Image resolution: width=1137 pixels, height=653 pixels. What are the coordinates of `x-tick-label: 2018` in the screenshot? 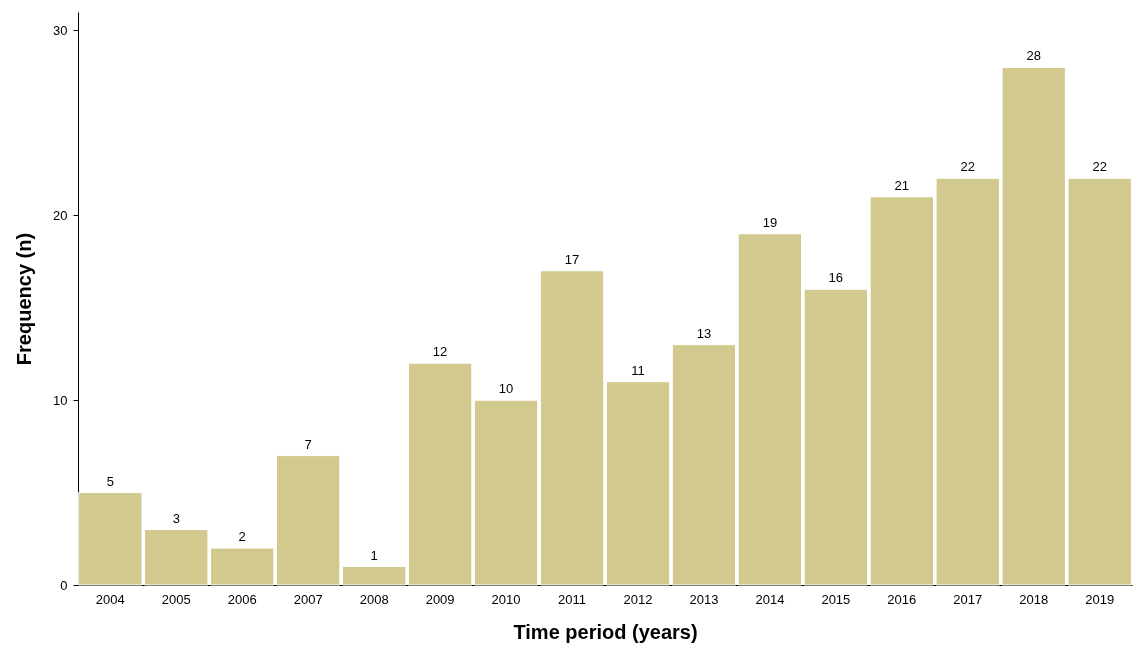 It's located at (1034, 599).